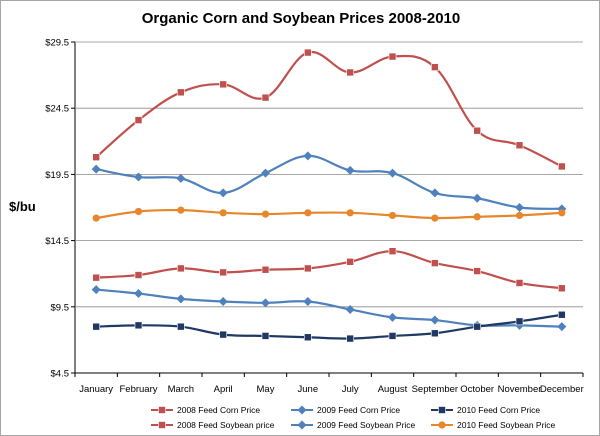 The height and width of the screenshot is (436, 600). What do you see at coordinates (138, 389) in the screenshot?
I see `x-tick-label: February` at bounding box center [138, 389].